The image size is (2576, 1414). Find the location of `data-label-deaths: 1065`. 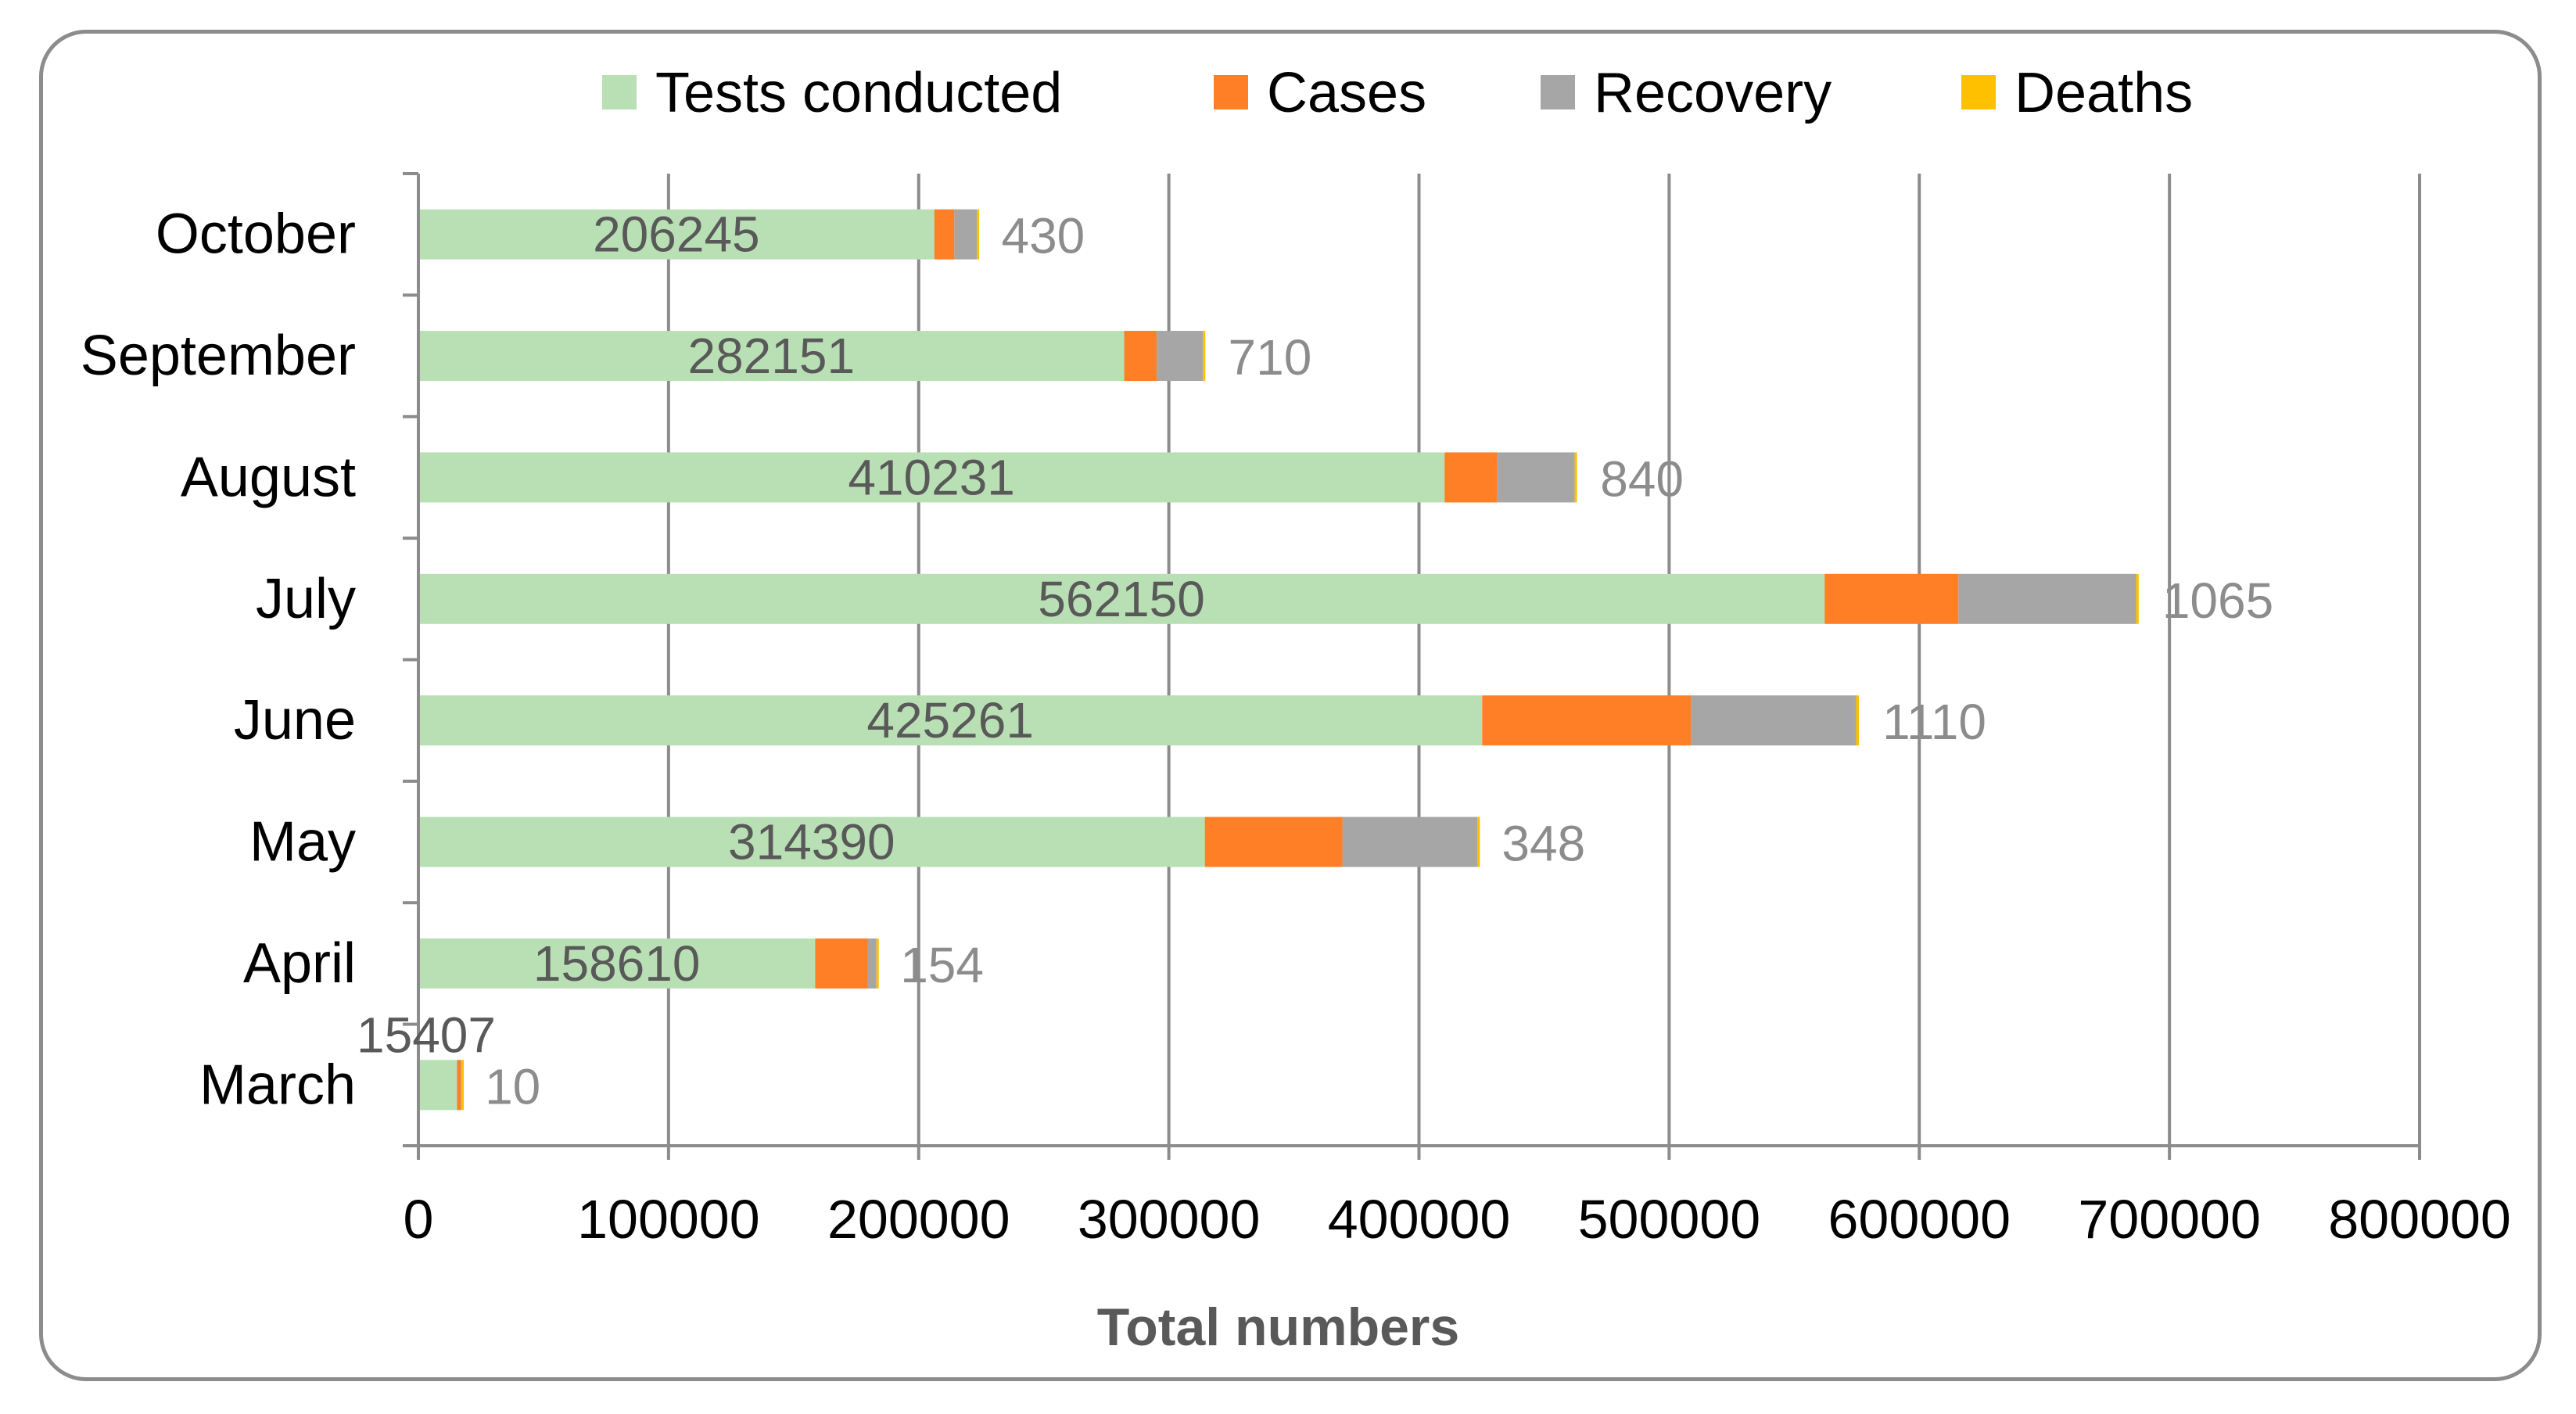

data-label-deaths: 1065 is located at coordinates (2218, 600).